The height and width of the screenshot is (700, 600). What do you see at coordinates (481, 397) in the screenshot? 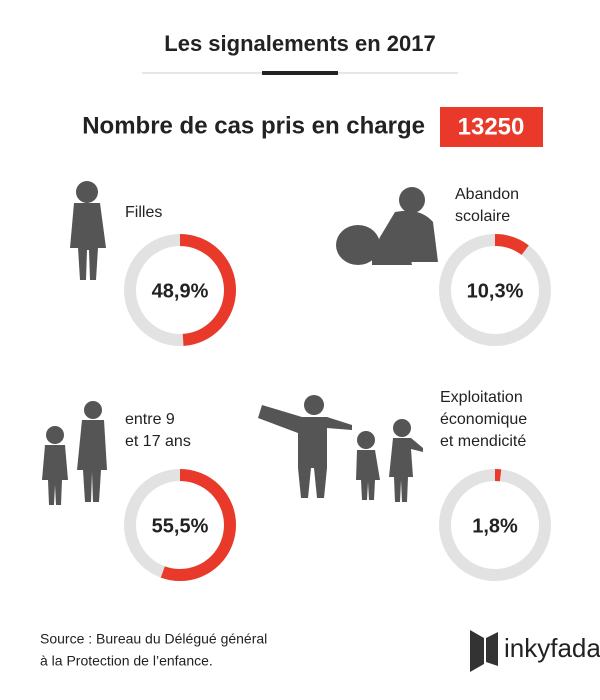
I see `donut-title: Exploitation` at bounding box center [481, 397].